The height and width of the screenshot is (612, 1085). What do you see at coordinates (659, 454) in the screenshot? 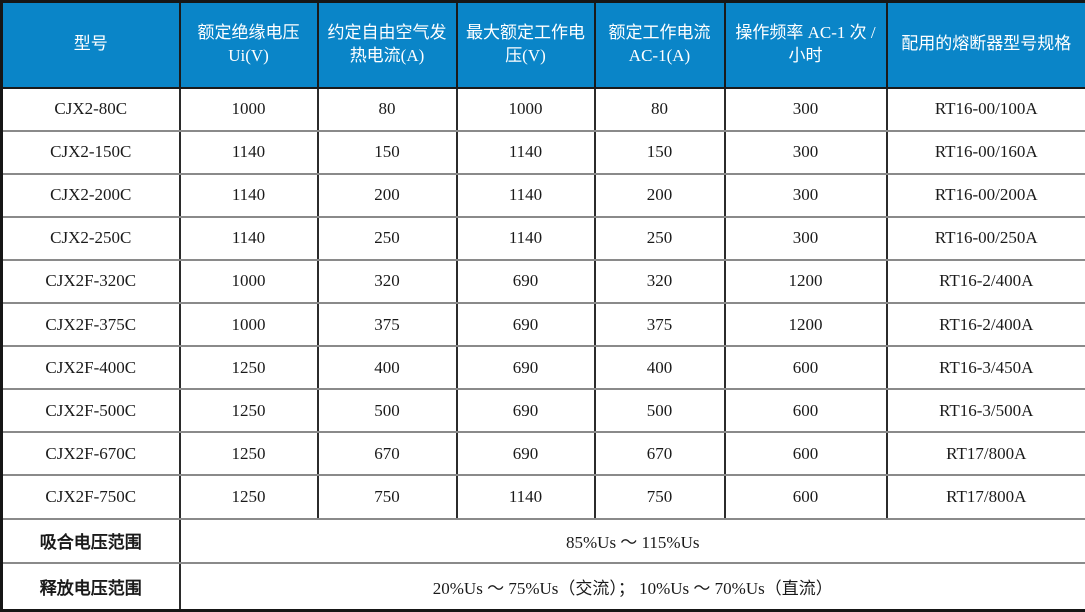
I see `cell-ie: 670` at bounding box center [659, 454].